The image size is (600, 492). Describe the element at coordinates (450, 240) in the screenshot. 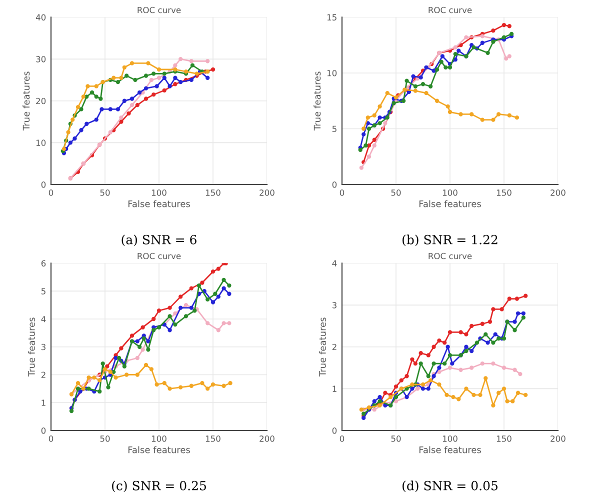

I see `text: (b) SNR = 1.22` at that location.